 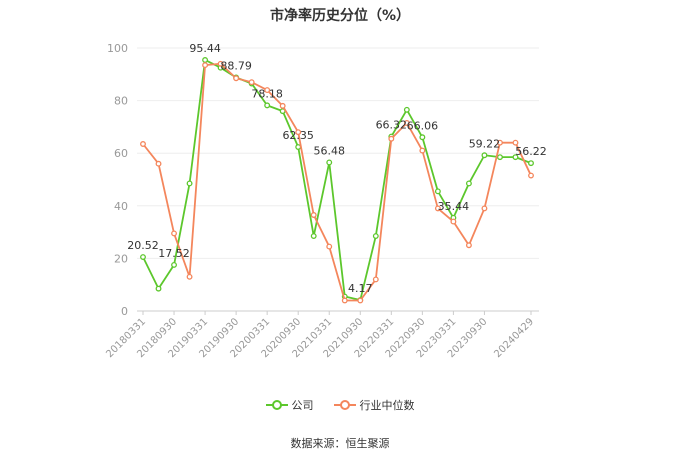 I want to click on data-label: 56.22, so click(x=531, y=151).